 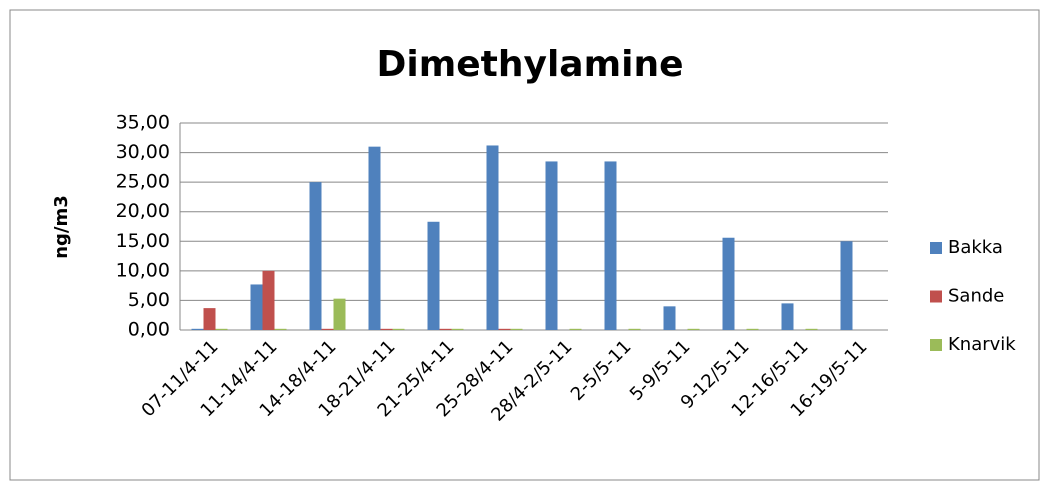 What do you see at coordinates (143, 270) in the screenshot?
I see `y-tick-label: 10,00` at bounding box center [143, 270].